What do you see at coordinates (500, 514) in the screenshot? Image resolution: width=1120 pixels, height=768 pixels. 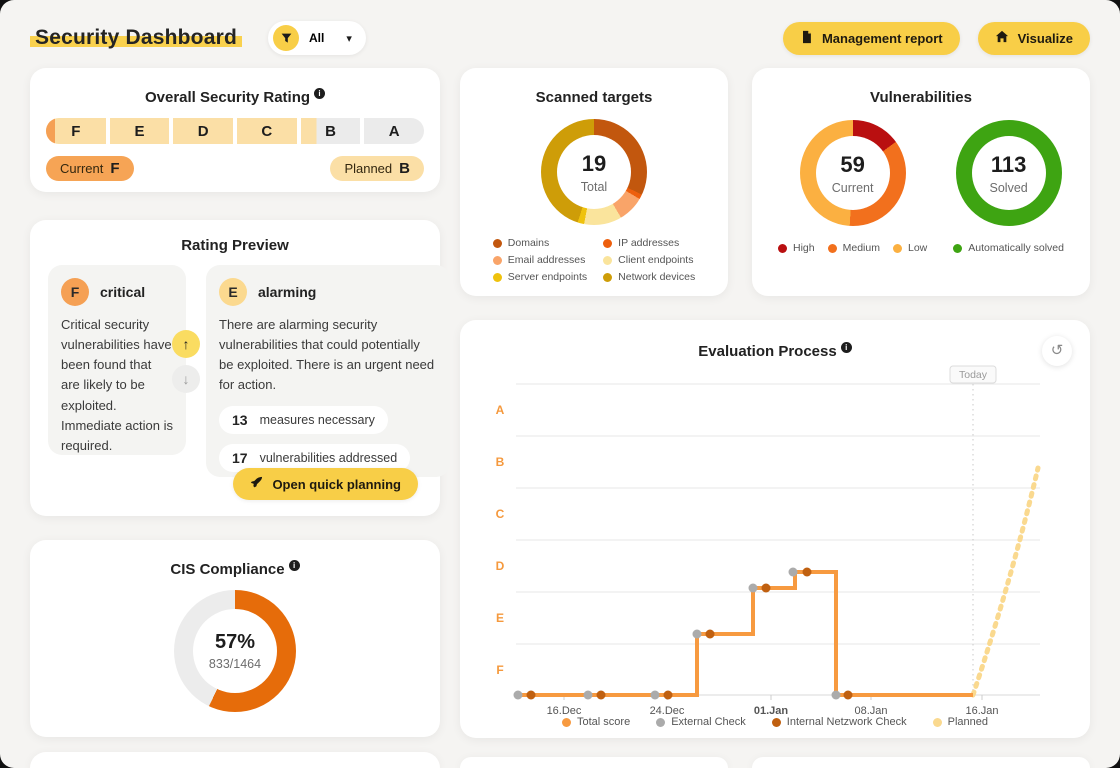 I see `y-tick-label: C` at bounding box center [500, 514].